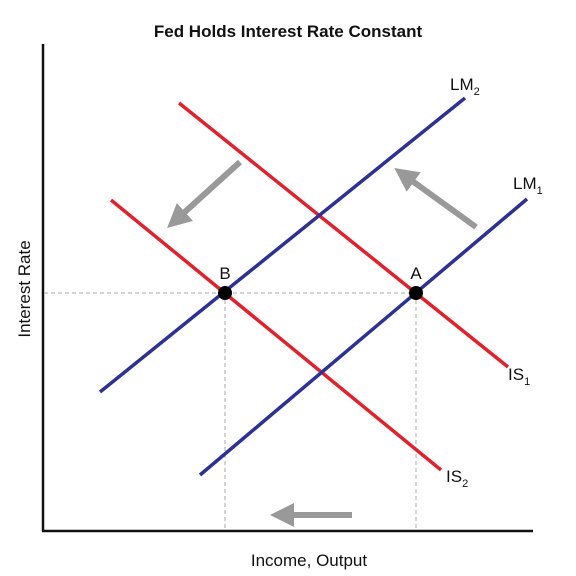 The width and height of the screenshot is (576, 576). Describe the element at coordinates (309, 560) in the screenshot. I see `x-axis-label: Income, Output` at that location.